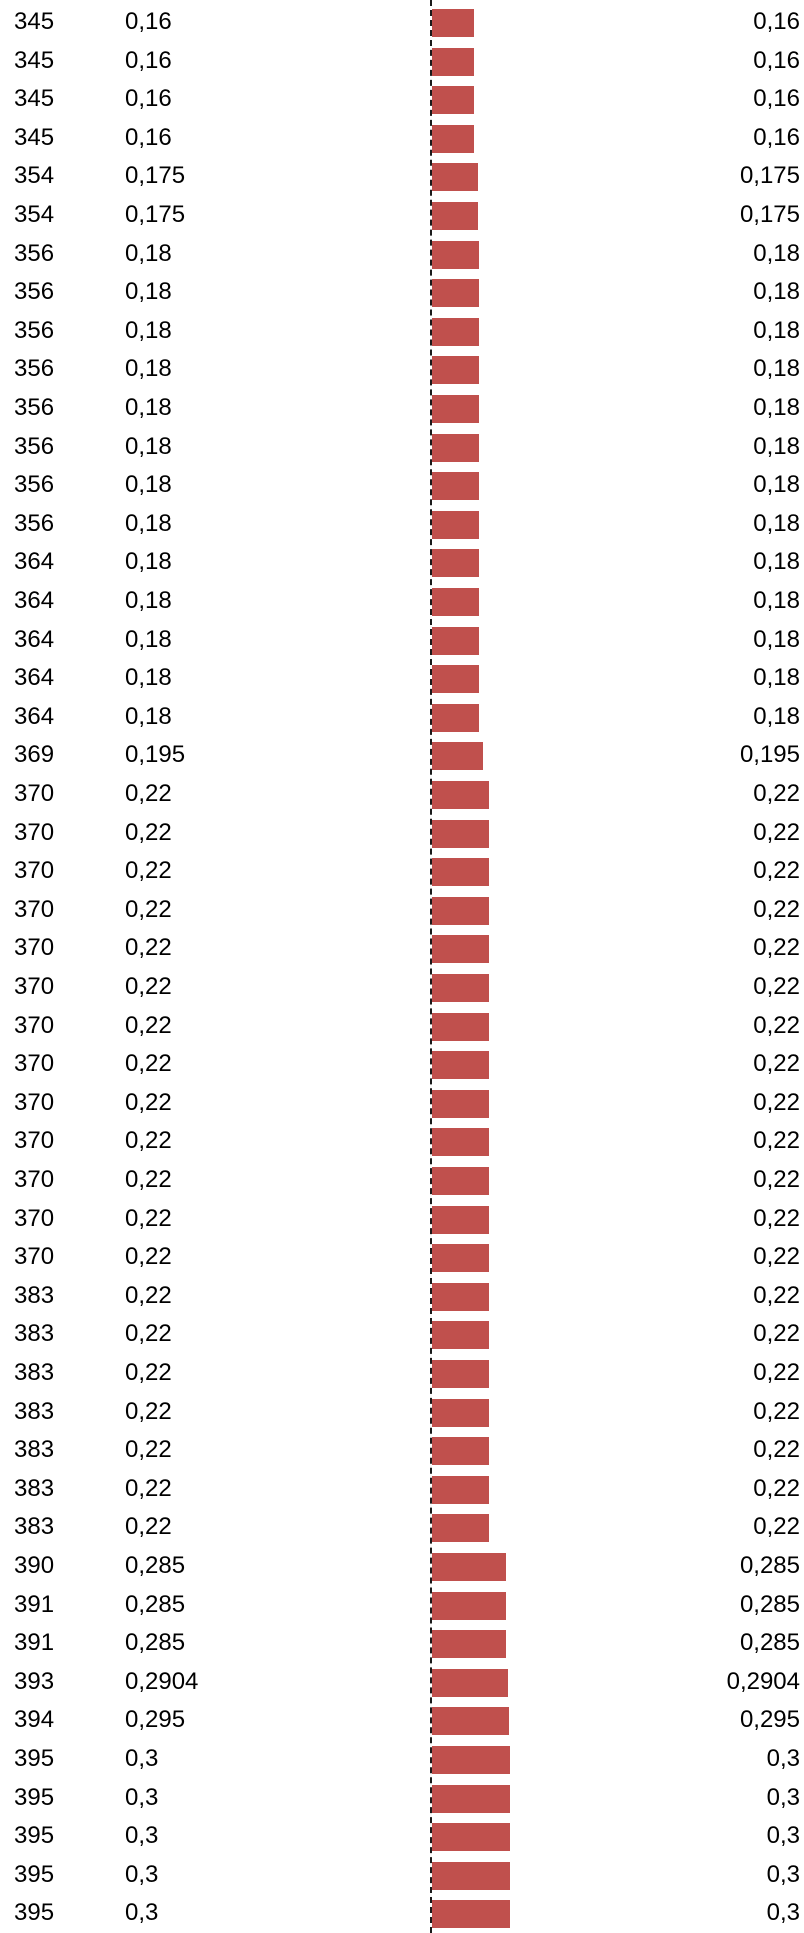 Image resolution: width=804 pixels, height=1933 pixels. What do you see at coordinates (34, 176) in the screenshot?
I see `rank-cell: 354` at bounding box center [34, 176].